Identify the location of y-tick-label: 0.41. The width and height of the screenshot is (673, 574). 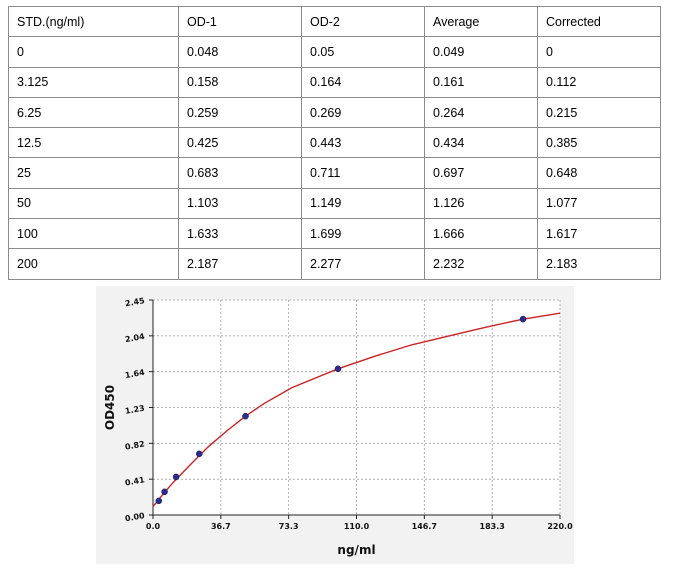
(134, 481).